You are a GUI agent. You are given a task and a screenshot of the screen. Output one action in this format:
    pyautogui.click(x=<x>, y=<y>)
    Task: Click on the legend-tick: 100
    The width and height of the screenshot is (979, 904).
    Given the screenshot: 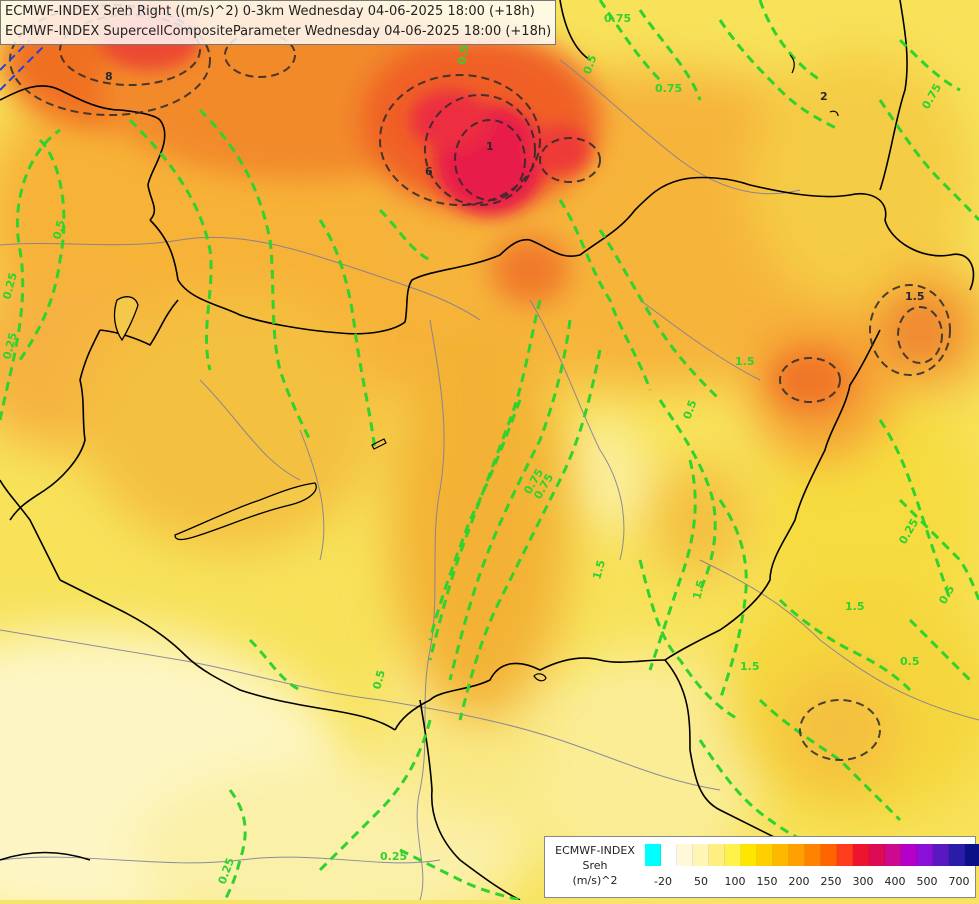 What is the action you would take?
    pyautogui.click(x=735, y=881)
    